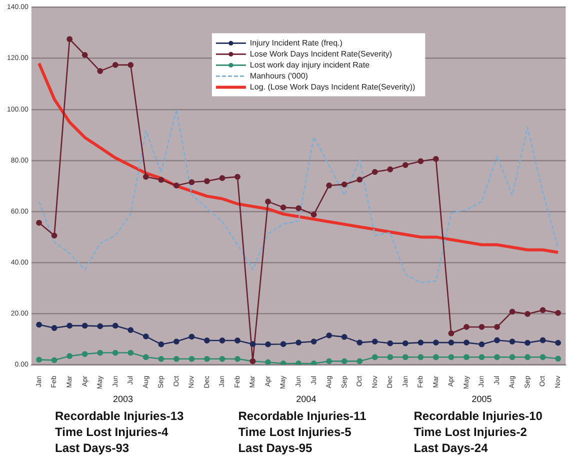 The image size is (571, 462). I want to click on legend-label: Lose Work Days Incident Rate(Severity), so click(321, 53).